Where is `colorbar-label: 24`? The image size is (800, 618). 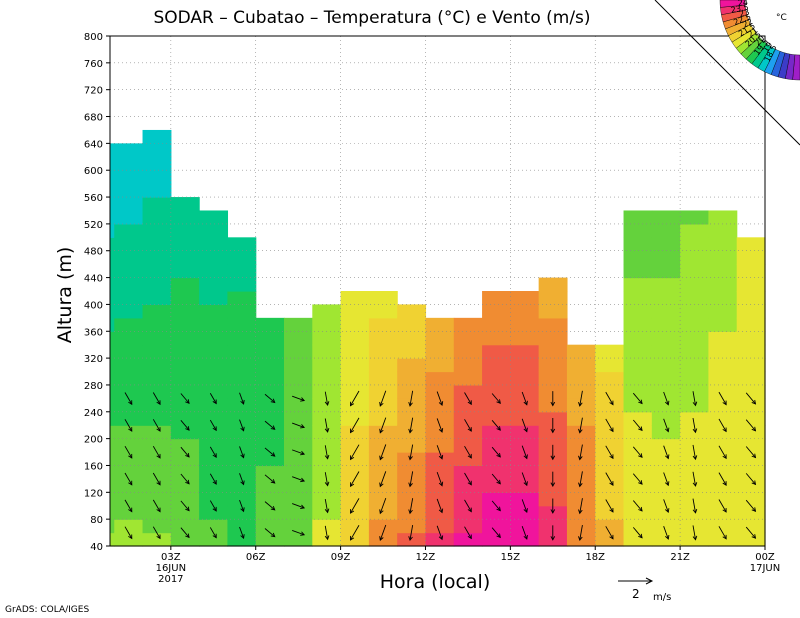
colorbar-label: 24 is located at coordinates (742, 4).